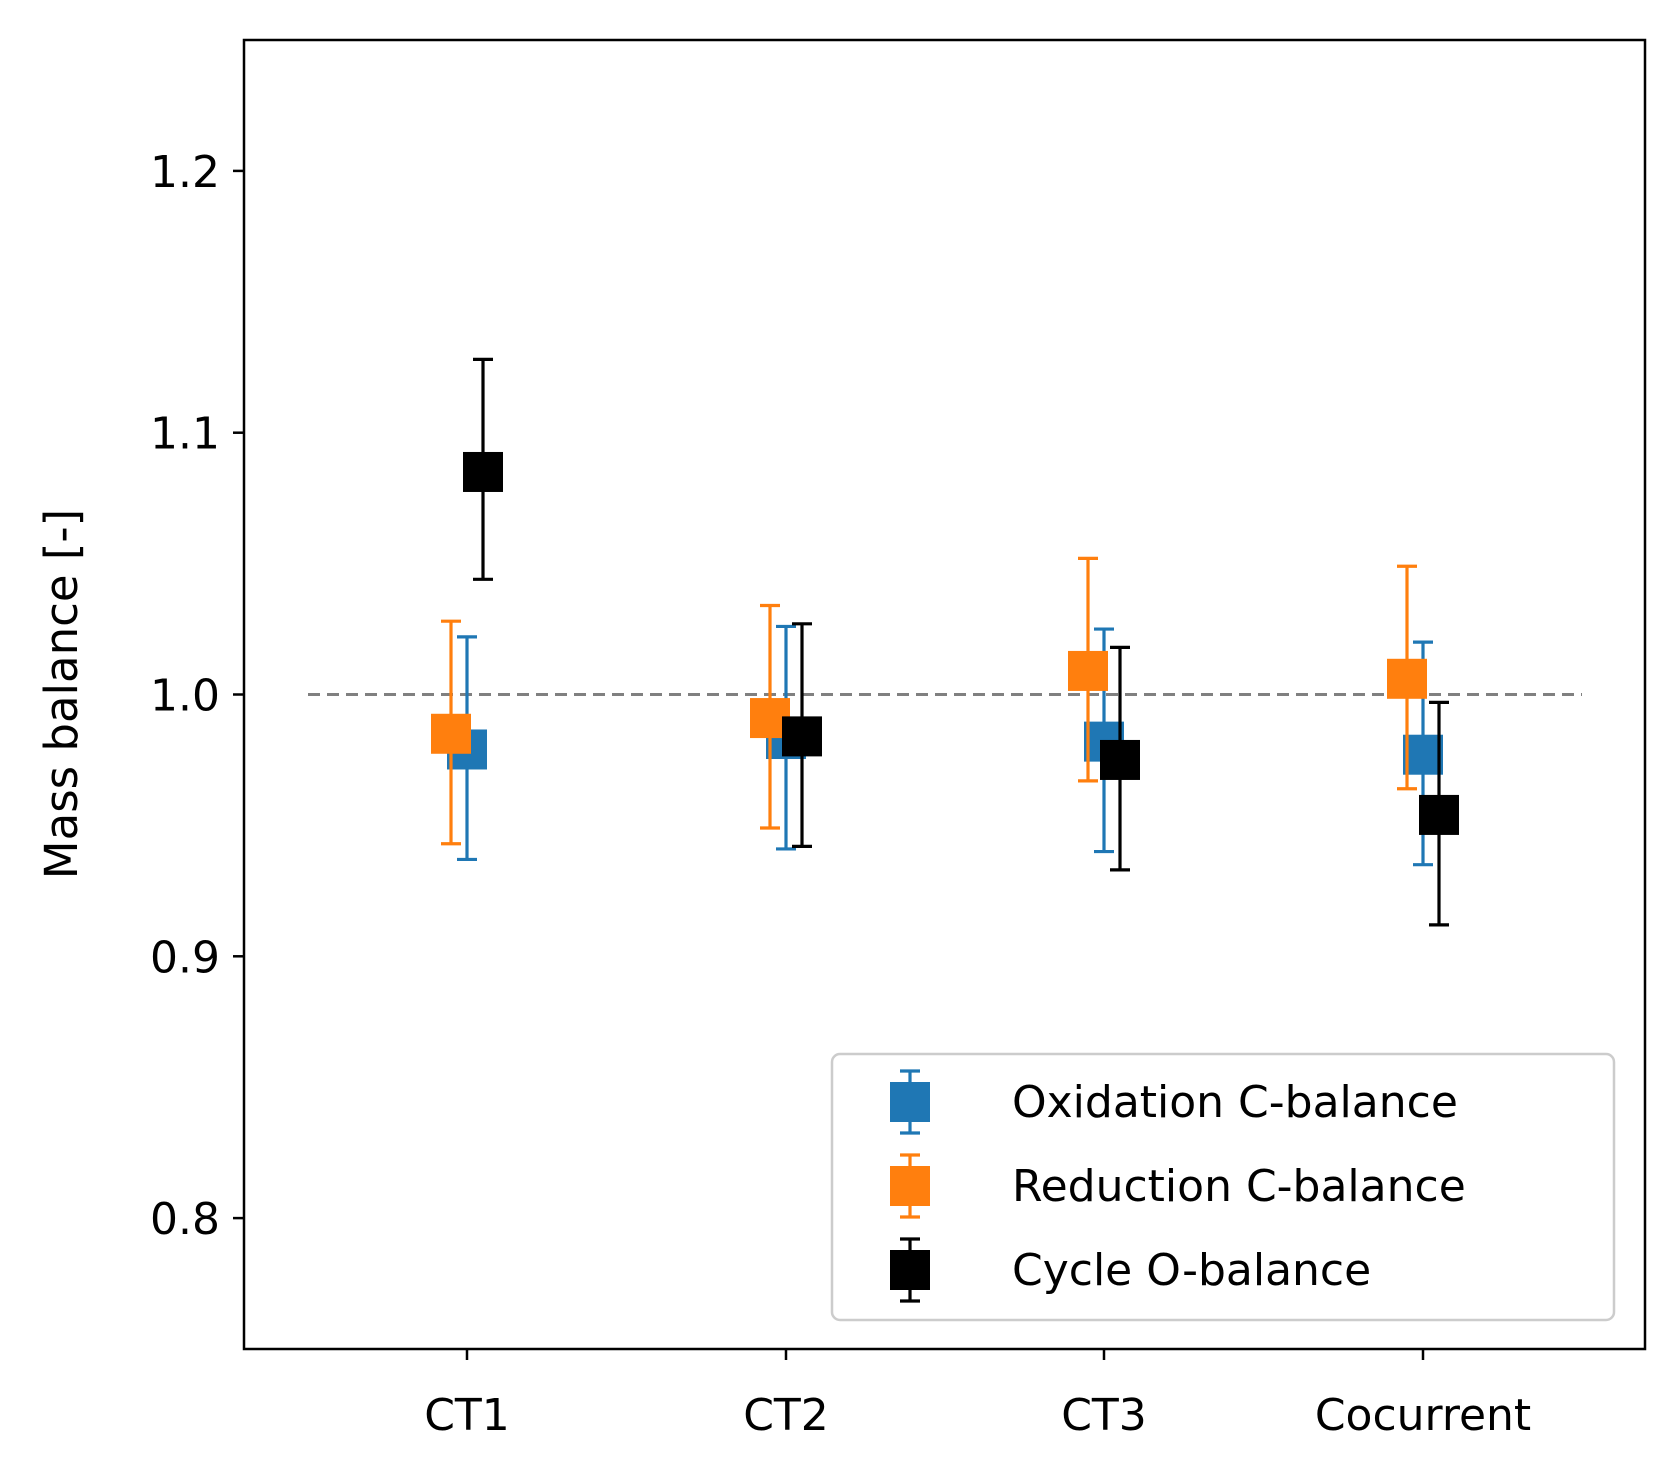  I want to click on x-tick-label: Cocurrent, so click(1423, 1415).